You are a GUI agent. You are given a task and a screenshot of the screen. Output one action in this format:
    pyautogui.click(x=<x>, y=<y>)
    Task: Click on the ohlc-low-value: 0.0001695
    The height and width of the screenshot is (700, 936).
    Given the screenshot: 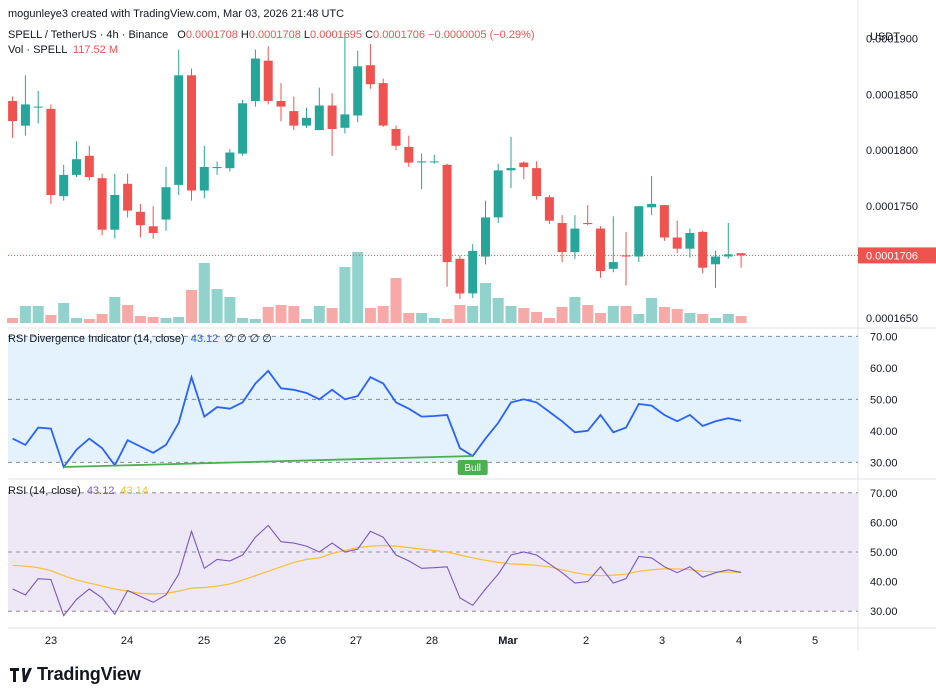 What is the action you would take?
    pyautogui.click(x=336, y=35)
    